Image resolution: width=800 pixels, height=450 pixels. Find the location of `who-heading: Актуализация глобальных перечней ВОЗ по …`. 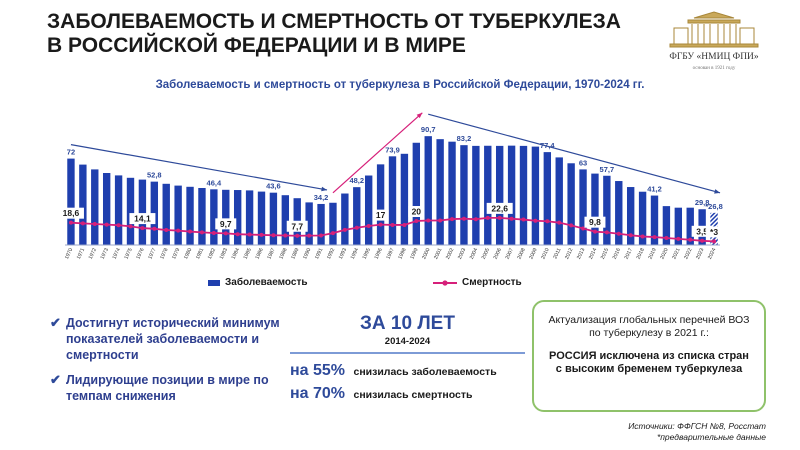

who-heading: Актуализация глобальных перечней ВОЗ по … is located at coordinates (649, 326).